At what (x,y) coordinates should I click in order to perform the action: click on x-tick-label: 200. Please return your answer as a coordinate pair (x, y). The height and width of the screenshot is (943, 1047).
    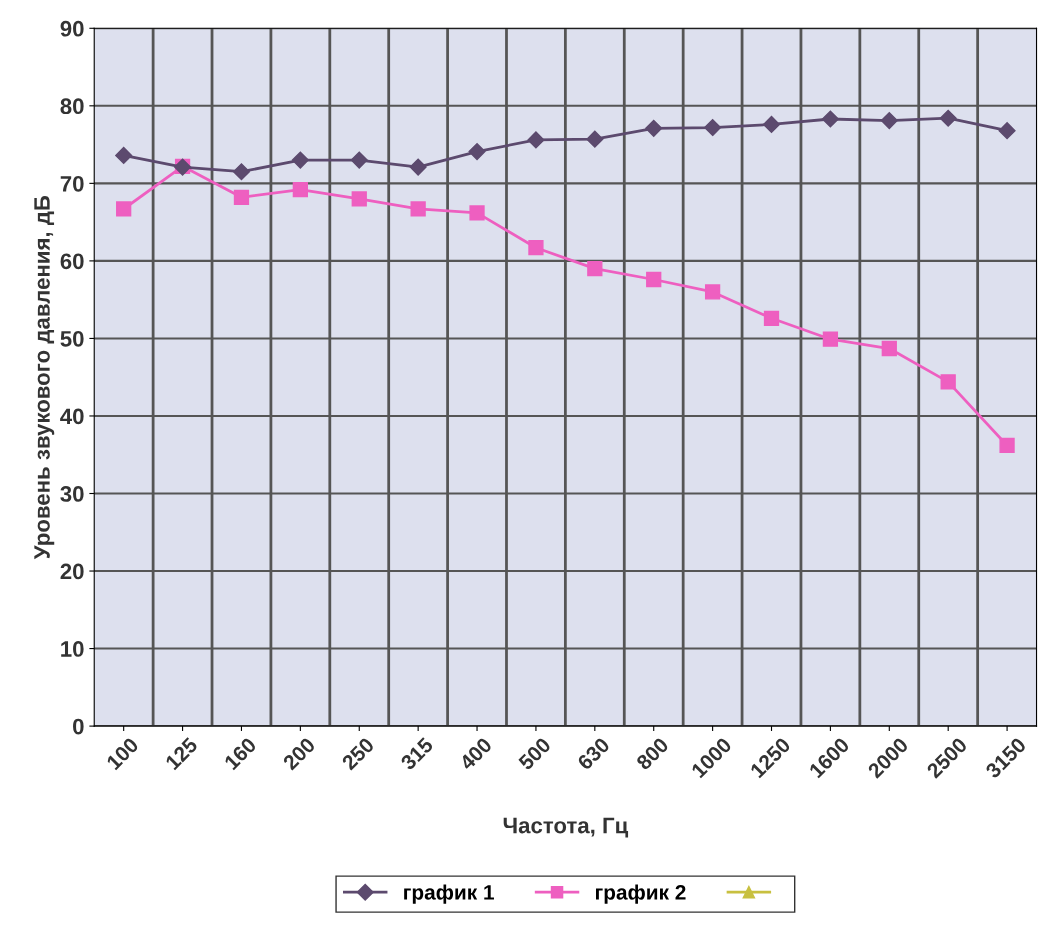
    Looking at the image, I should click on (299, 753).